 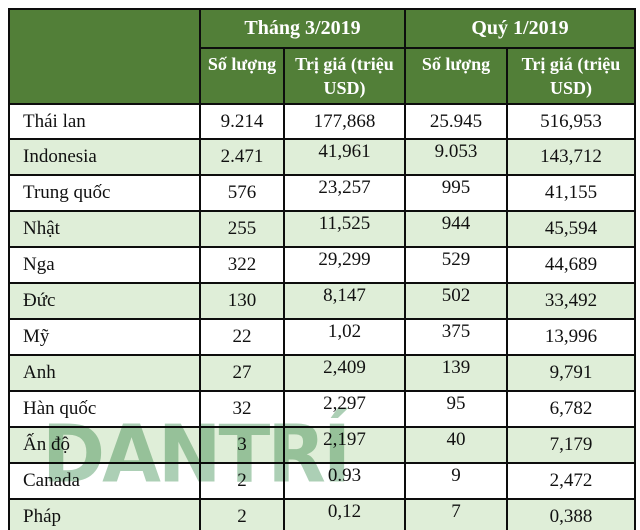 What do you see at coordinates (344, 157) in the screenshot?
I see `value-cell: 41,961` at bounding box center [344, 157].